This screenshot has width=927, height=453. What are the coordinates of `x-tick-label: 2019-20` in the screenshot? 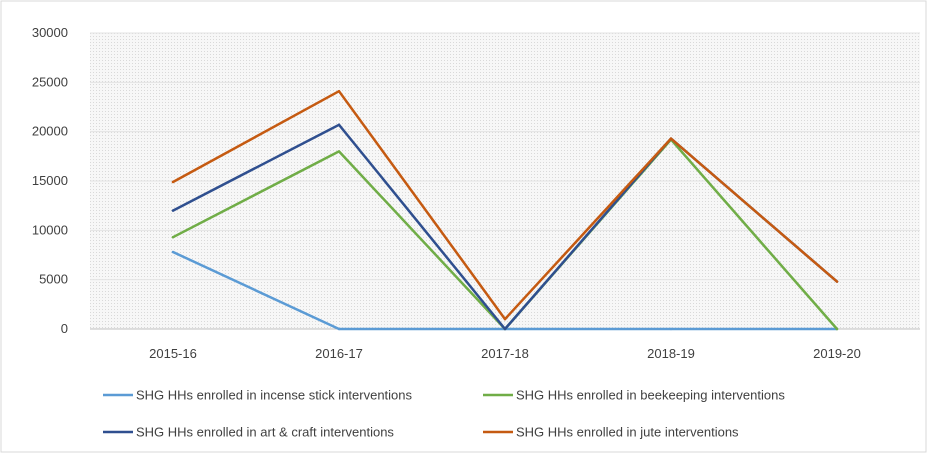 It's located at (837, 353).